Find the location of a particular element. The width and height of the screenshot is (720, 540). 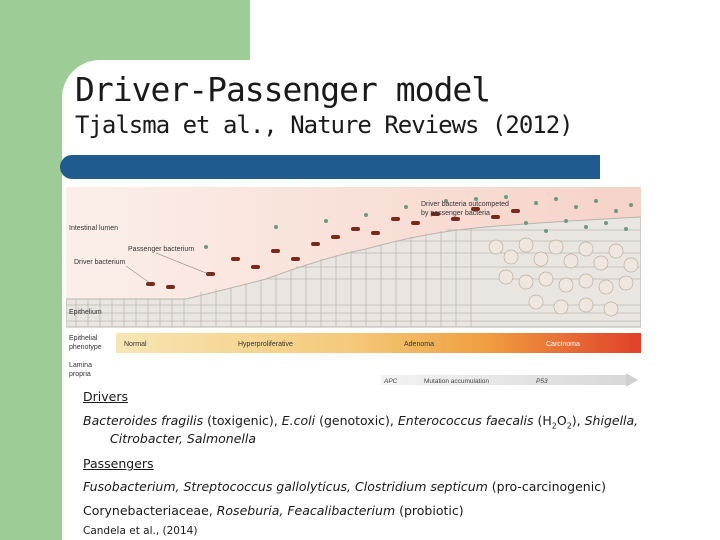

passengers-heading: Passengers is located at coordinates (118, 463).